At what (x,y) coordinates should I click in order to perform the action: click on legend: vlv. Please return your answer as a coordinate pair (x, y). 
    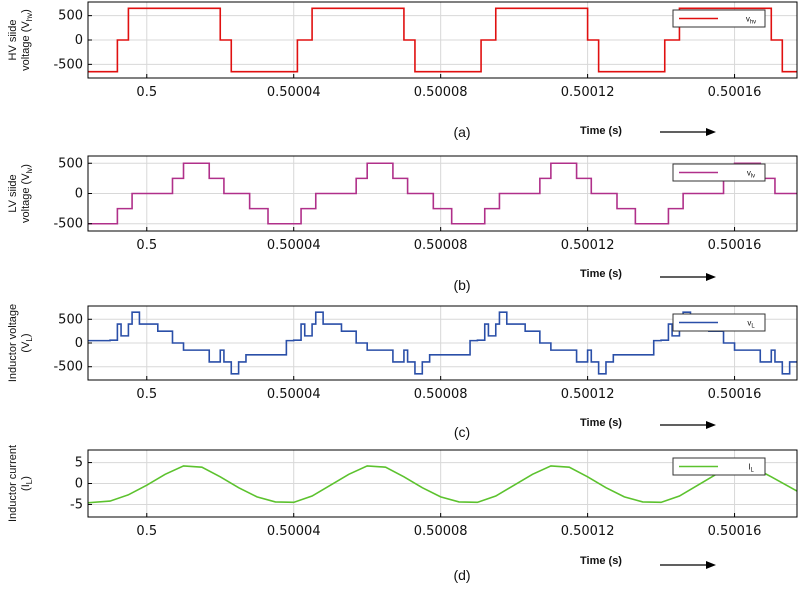
    Looking at the image, I should click on (719, 172).